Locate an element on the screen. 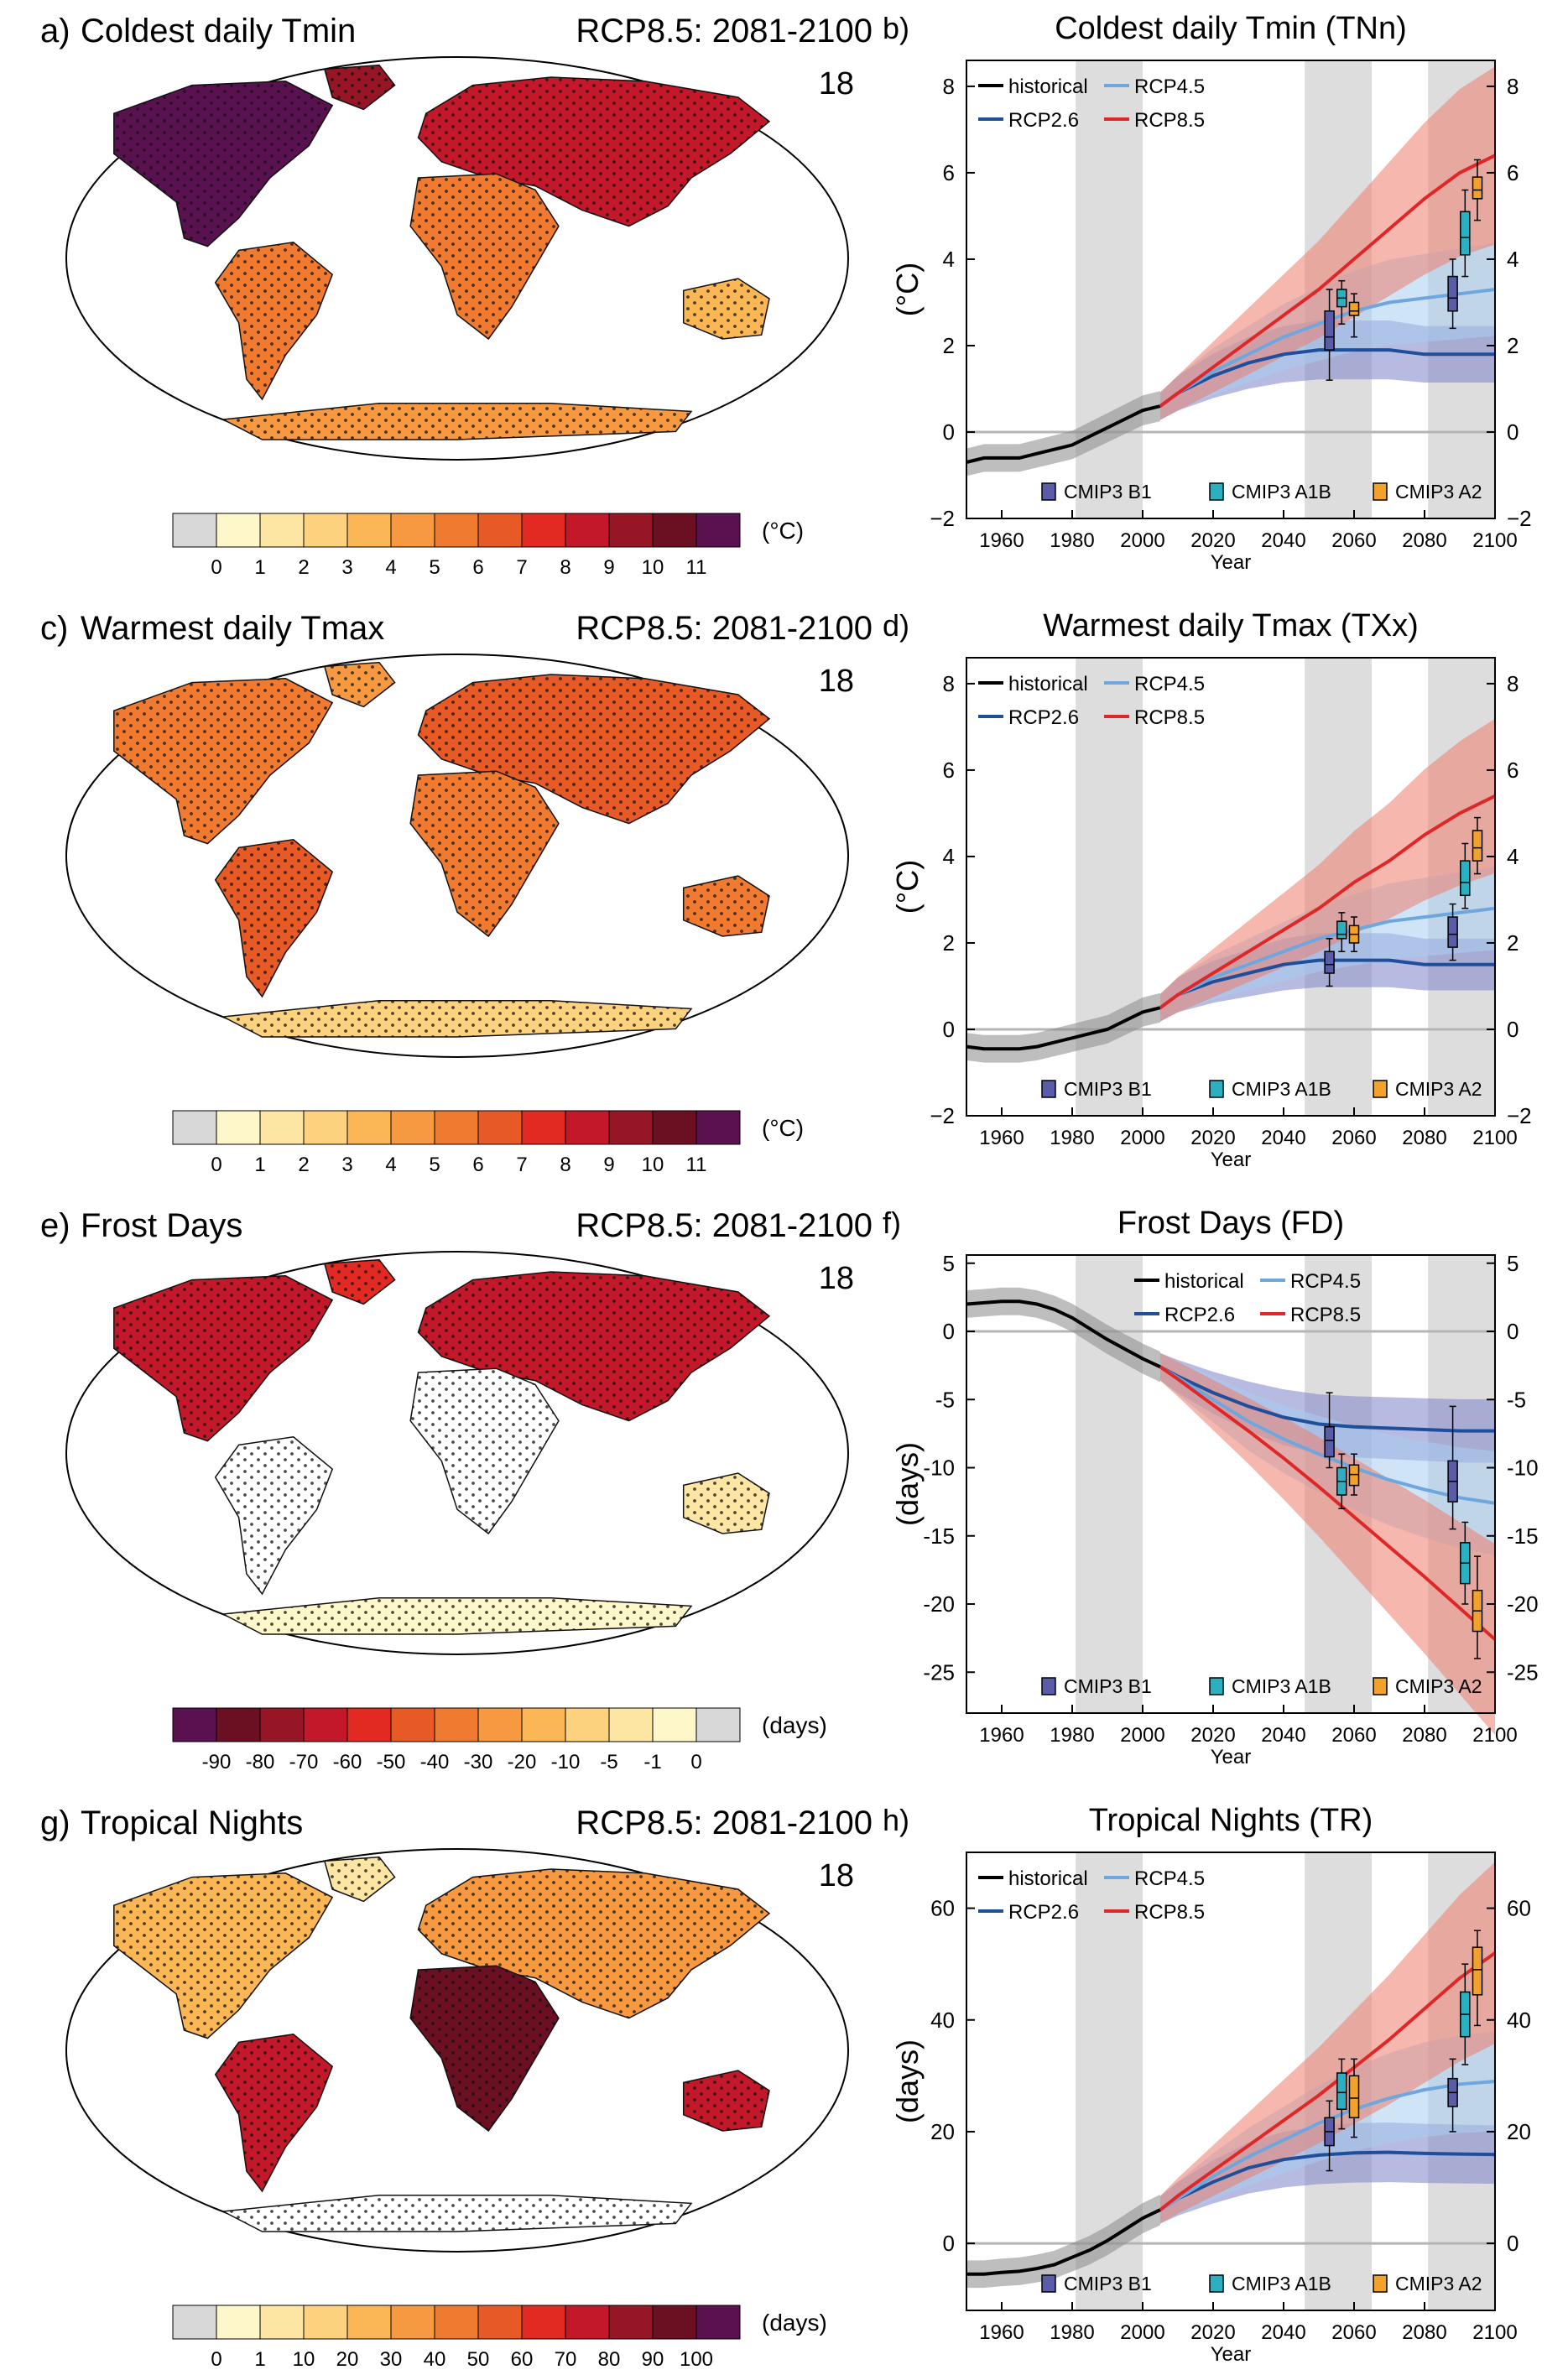 The width and height of the screenshot is (1568, 2375). legend-label: RCP8.5 is located at coordinates (1326, 1315).